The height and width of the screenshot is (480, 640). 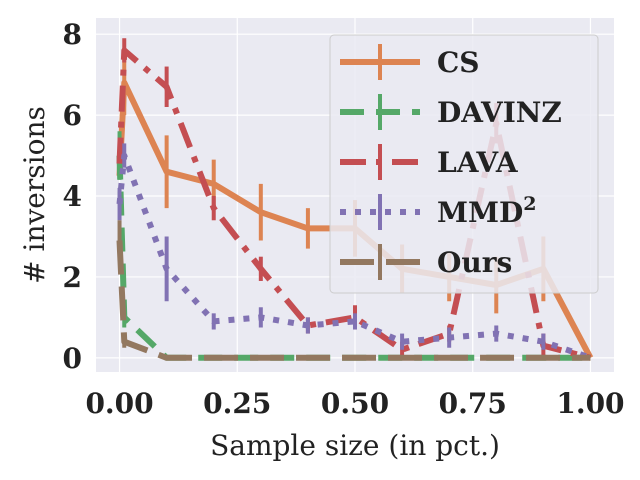 What do you see at coordinates (478, 162) in the screenshot?
I see `legend-label: LAVA` at bounding box center [478, 162].